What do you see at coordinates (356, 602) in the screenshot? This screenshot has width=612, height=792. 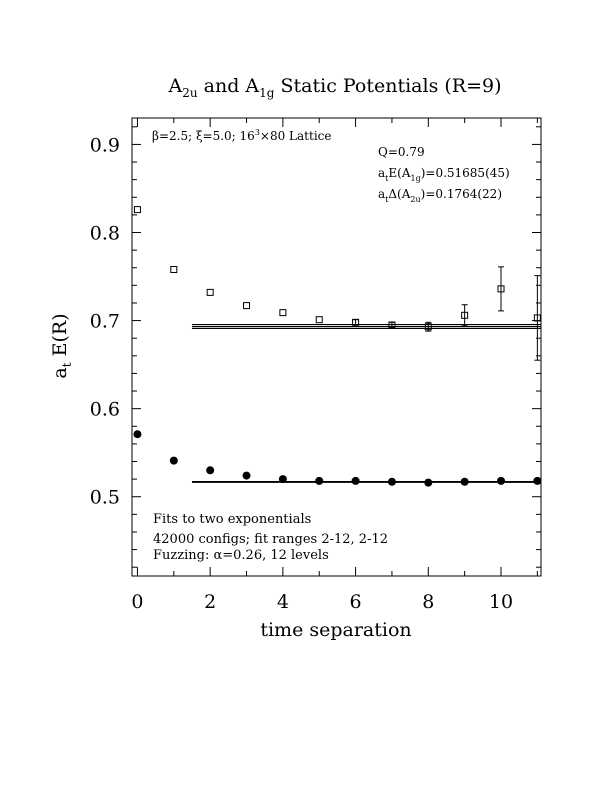 I see `x-tick-label: 6` at bounding box center [356, 602].